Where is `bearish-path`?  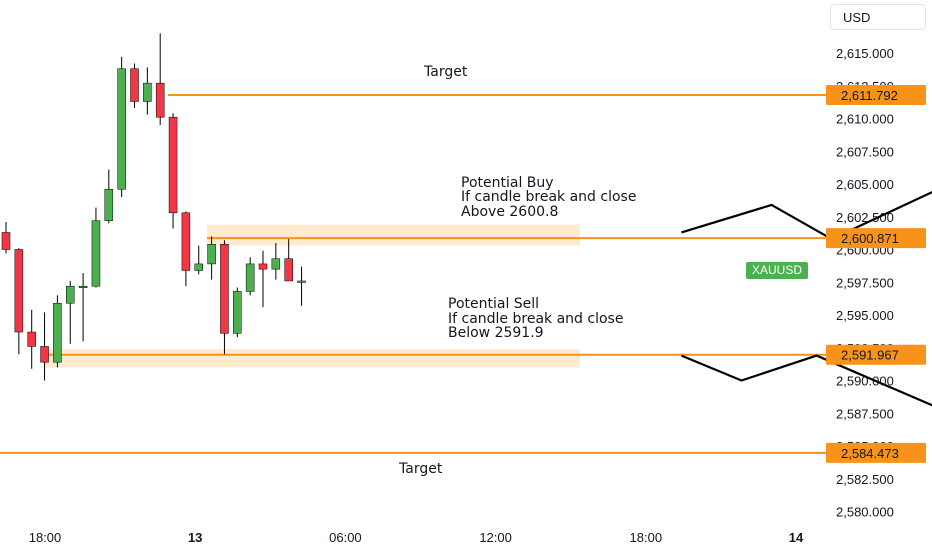
bearish-path is located at coordinates (806, 380).